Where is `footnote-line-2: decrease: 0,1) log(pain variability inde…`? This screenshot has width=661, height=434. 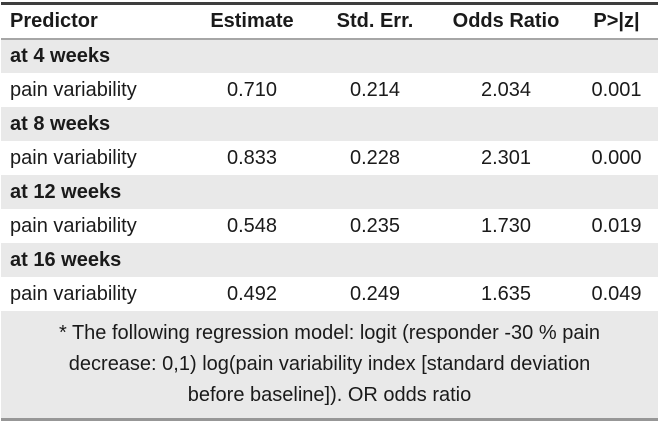
footnote-line-2: decrease: 0,1) log(pain variability inde… is located at coordinates (329, 364).